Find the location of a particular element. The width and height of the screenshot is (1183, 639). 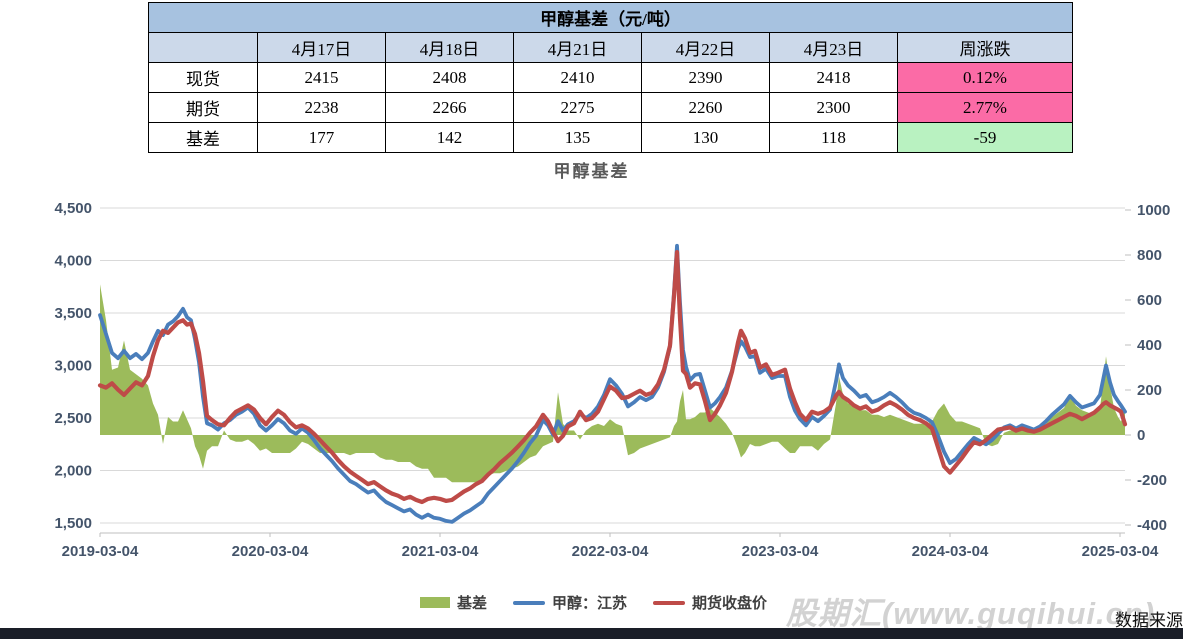

table-cell: 130 is located at coordinates (705, 137).